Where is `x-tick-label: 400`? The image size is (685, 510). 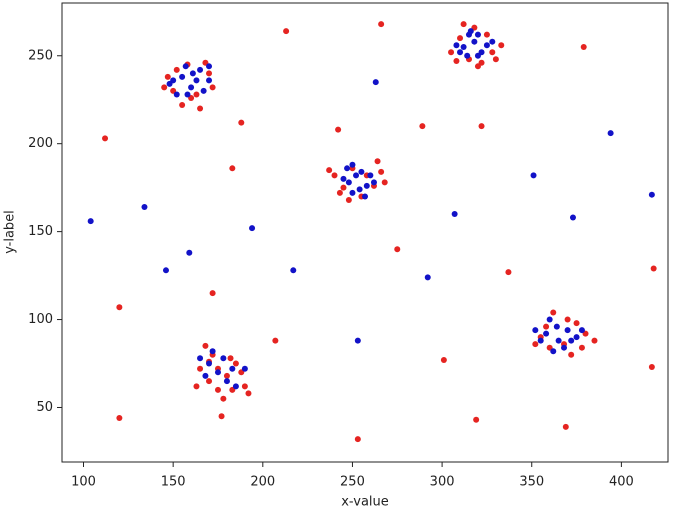 x-tick-label: 400 is located at coordinates (621, 482).